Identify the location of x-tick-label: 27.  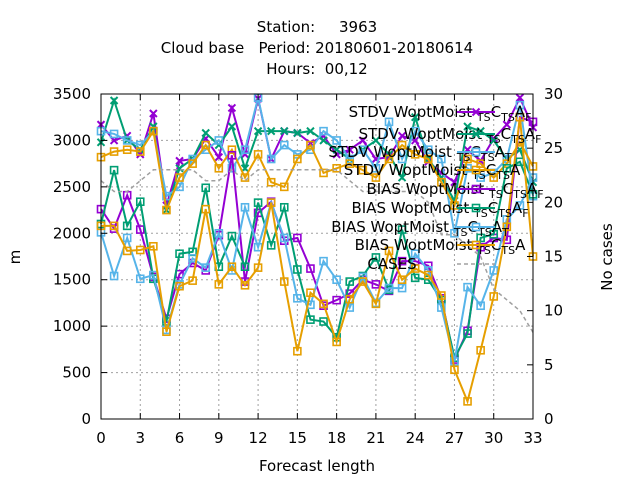
(454, 438).